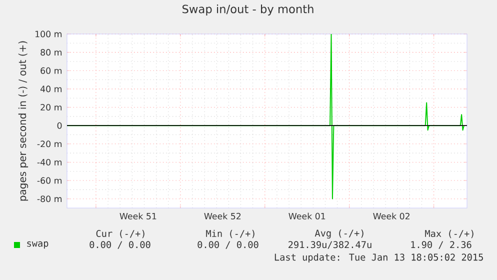 The height and width of the screenshot is (280, 497). What do you see at coordinates (51, 89) in the screenshot?
I see `y-tick-label: 40 m` at bounding box center [51, 89].